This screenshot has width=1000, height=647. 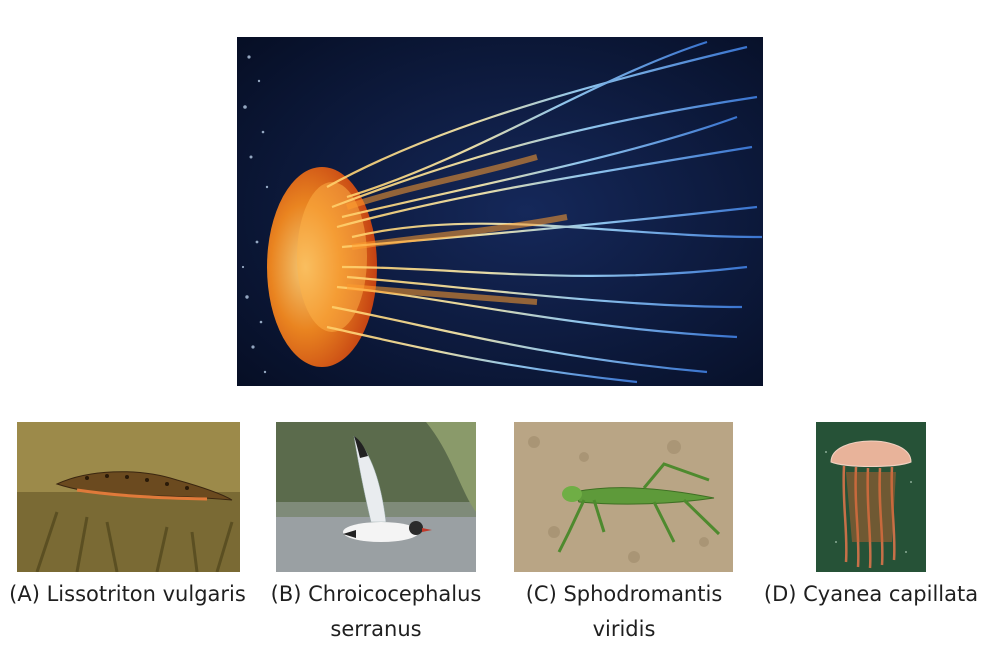 I want to click on option-c-caption: (C) Sphodromantis viridis, so click(x=624, y=611).